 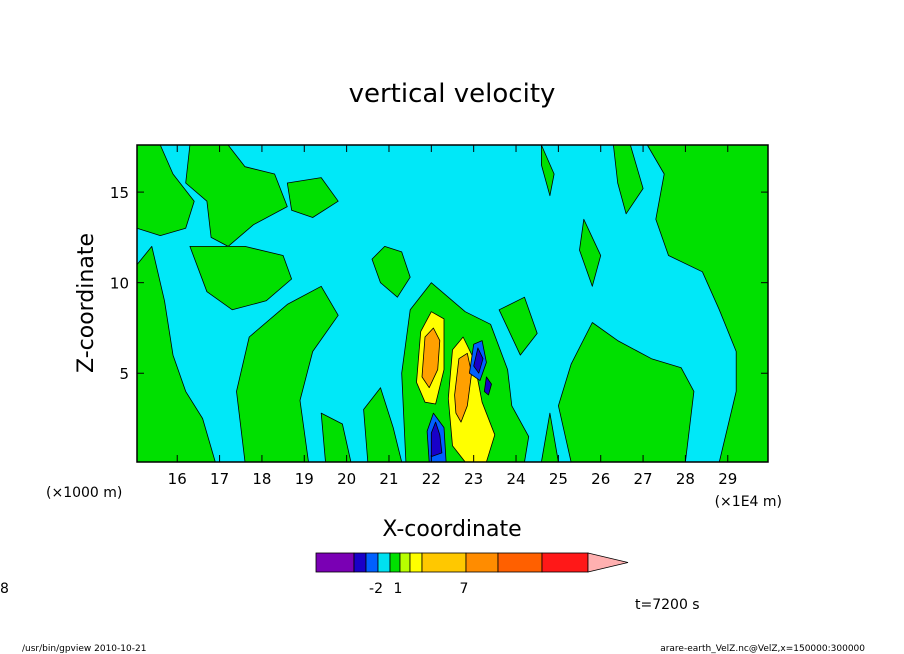 What do you see at coordinates (685, 479) in the screenshot?
I see `x-tick-label: 28` at bounding box center [685, 479].